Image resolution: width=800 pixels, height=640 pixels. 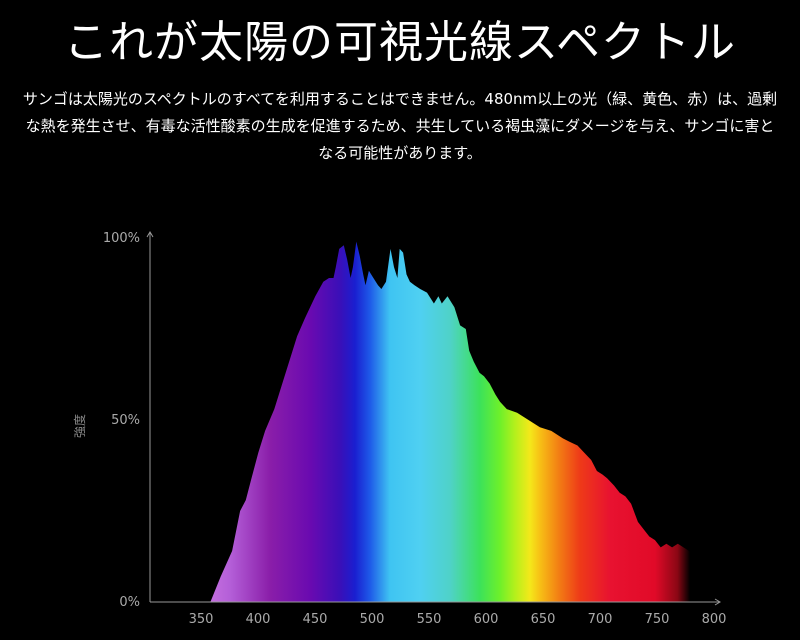 What do you see at coordinates (543, 619) in the screenshot?
I see `x-tick-label: 650` at bounding box center [543, 619].